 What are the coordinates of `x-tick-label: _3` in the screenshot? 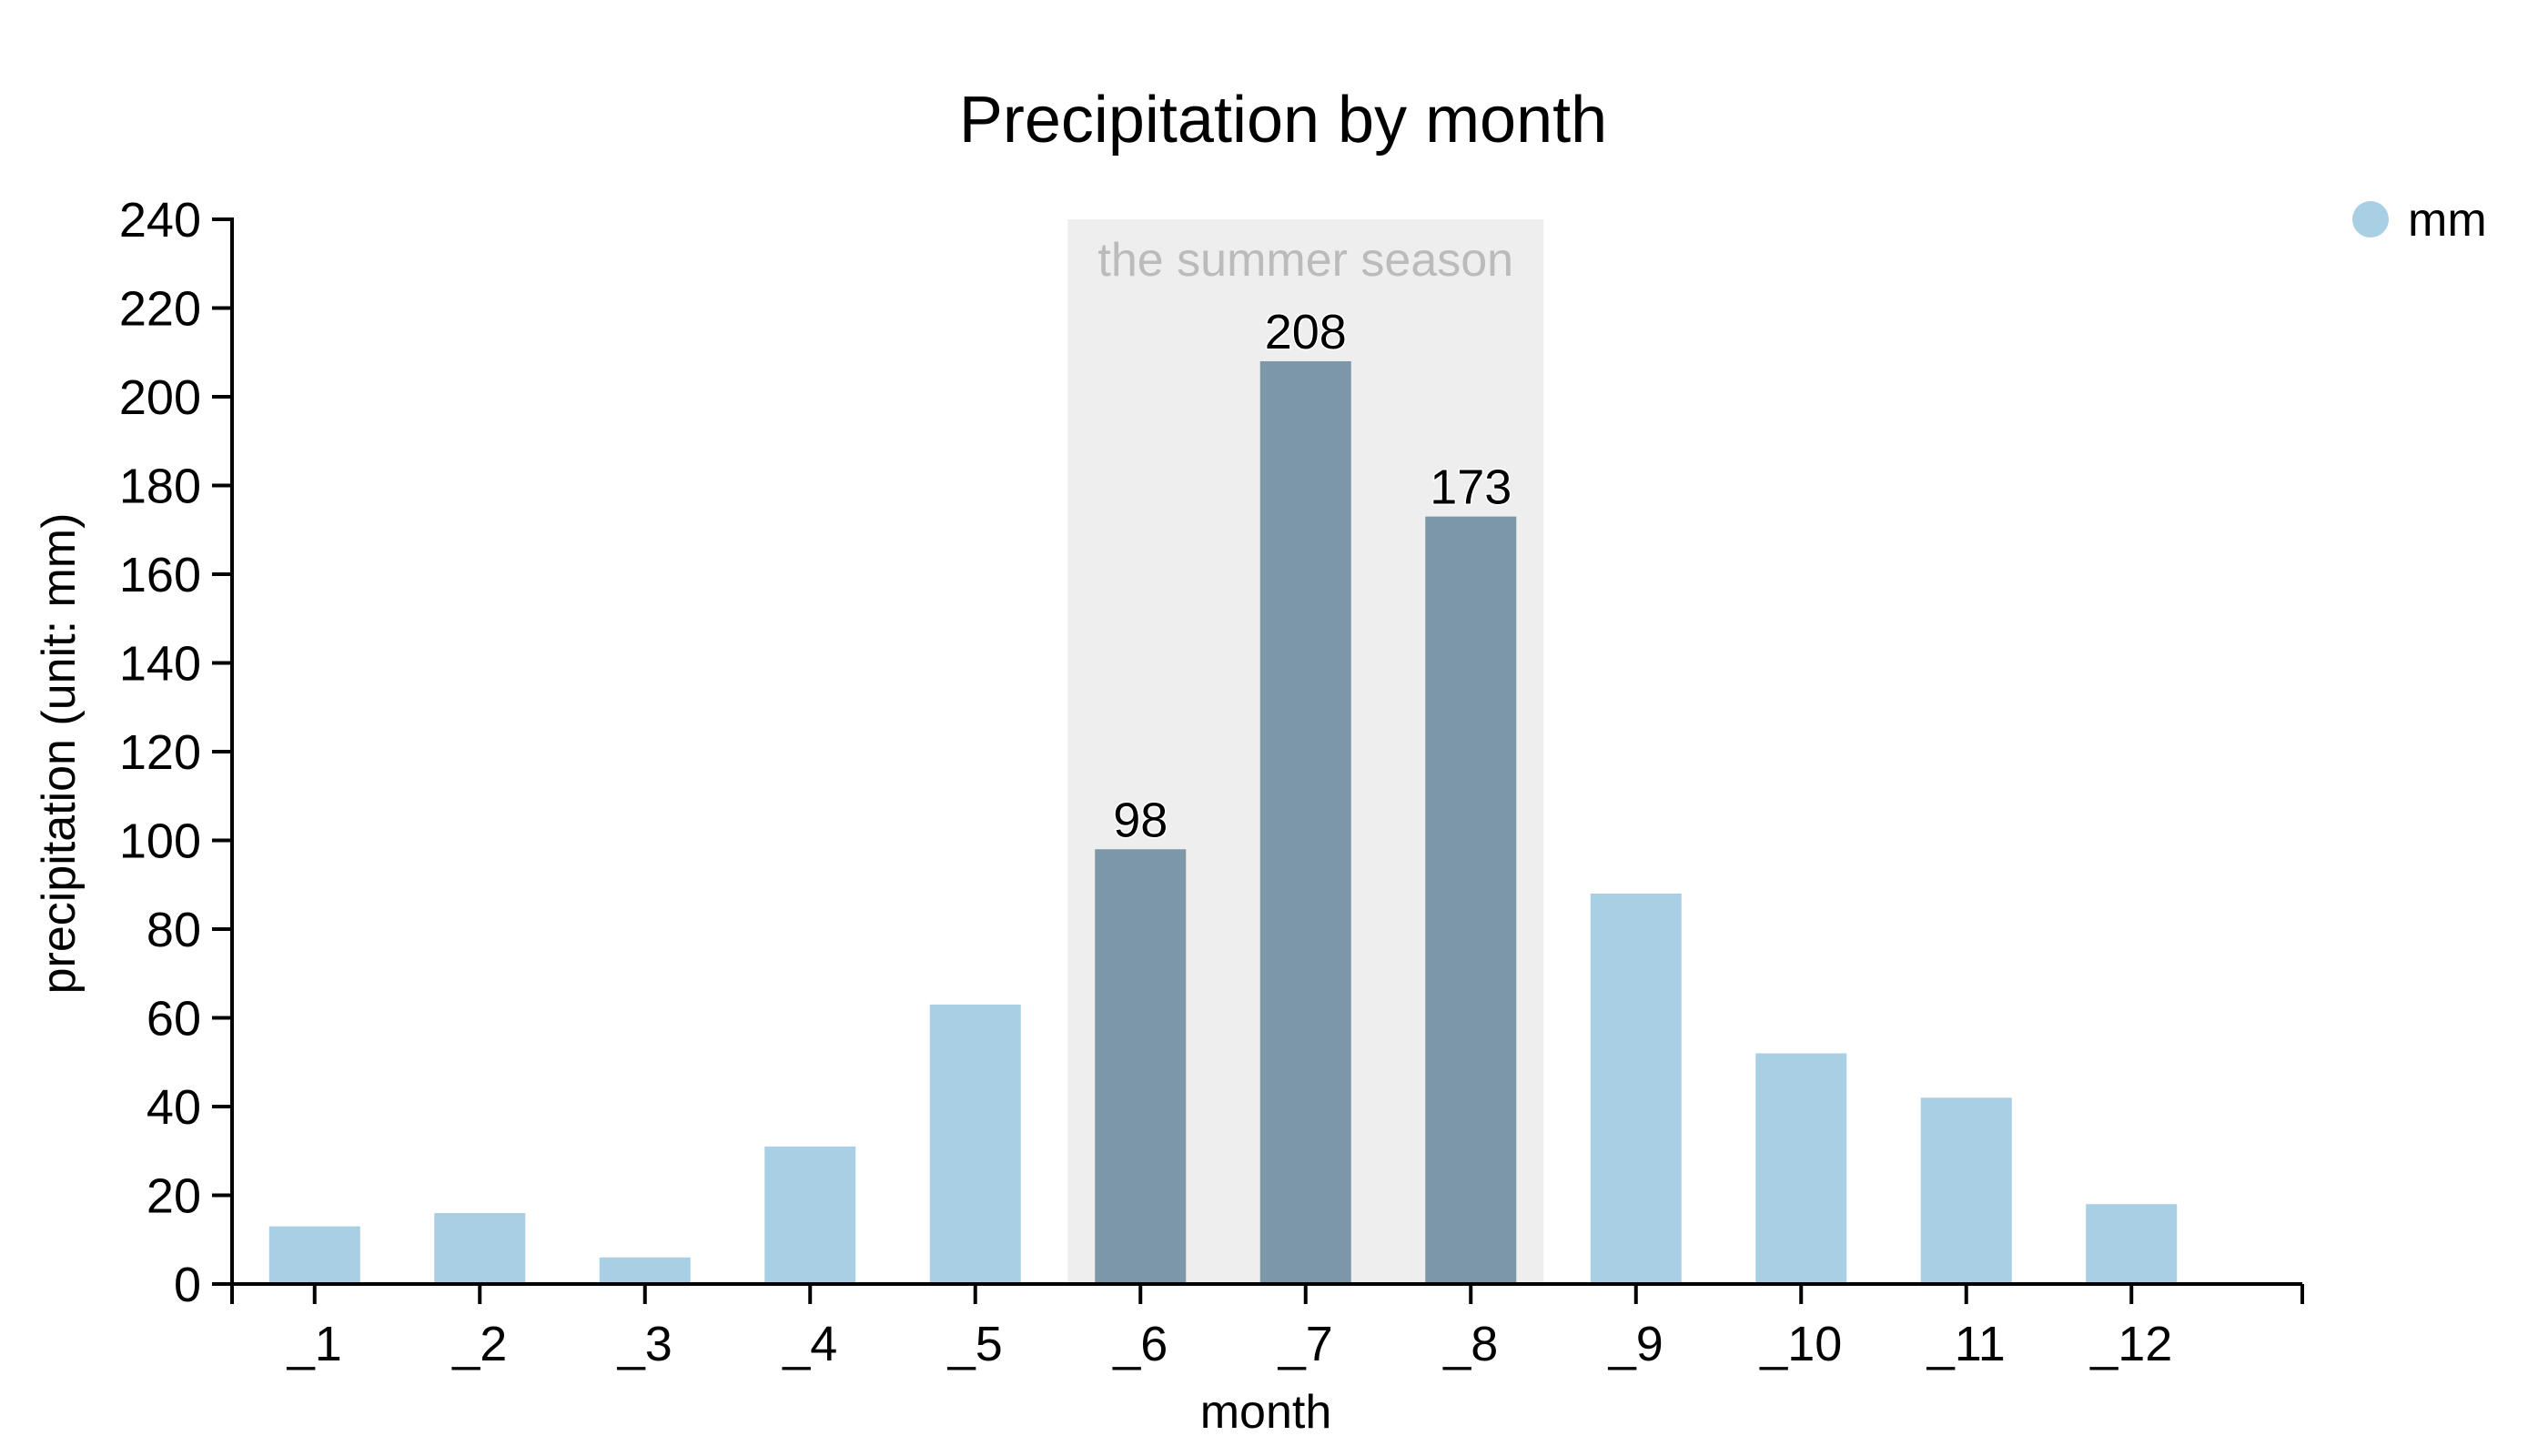 It's located at (644, 1344).